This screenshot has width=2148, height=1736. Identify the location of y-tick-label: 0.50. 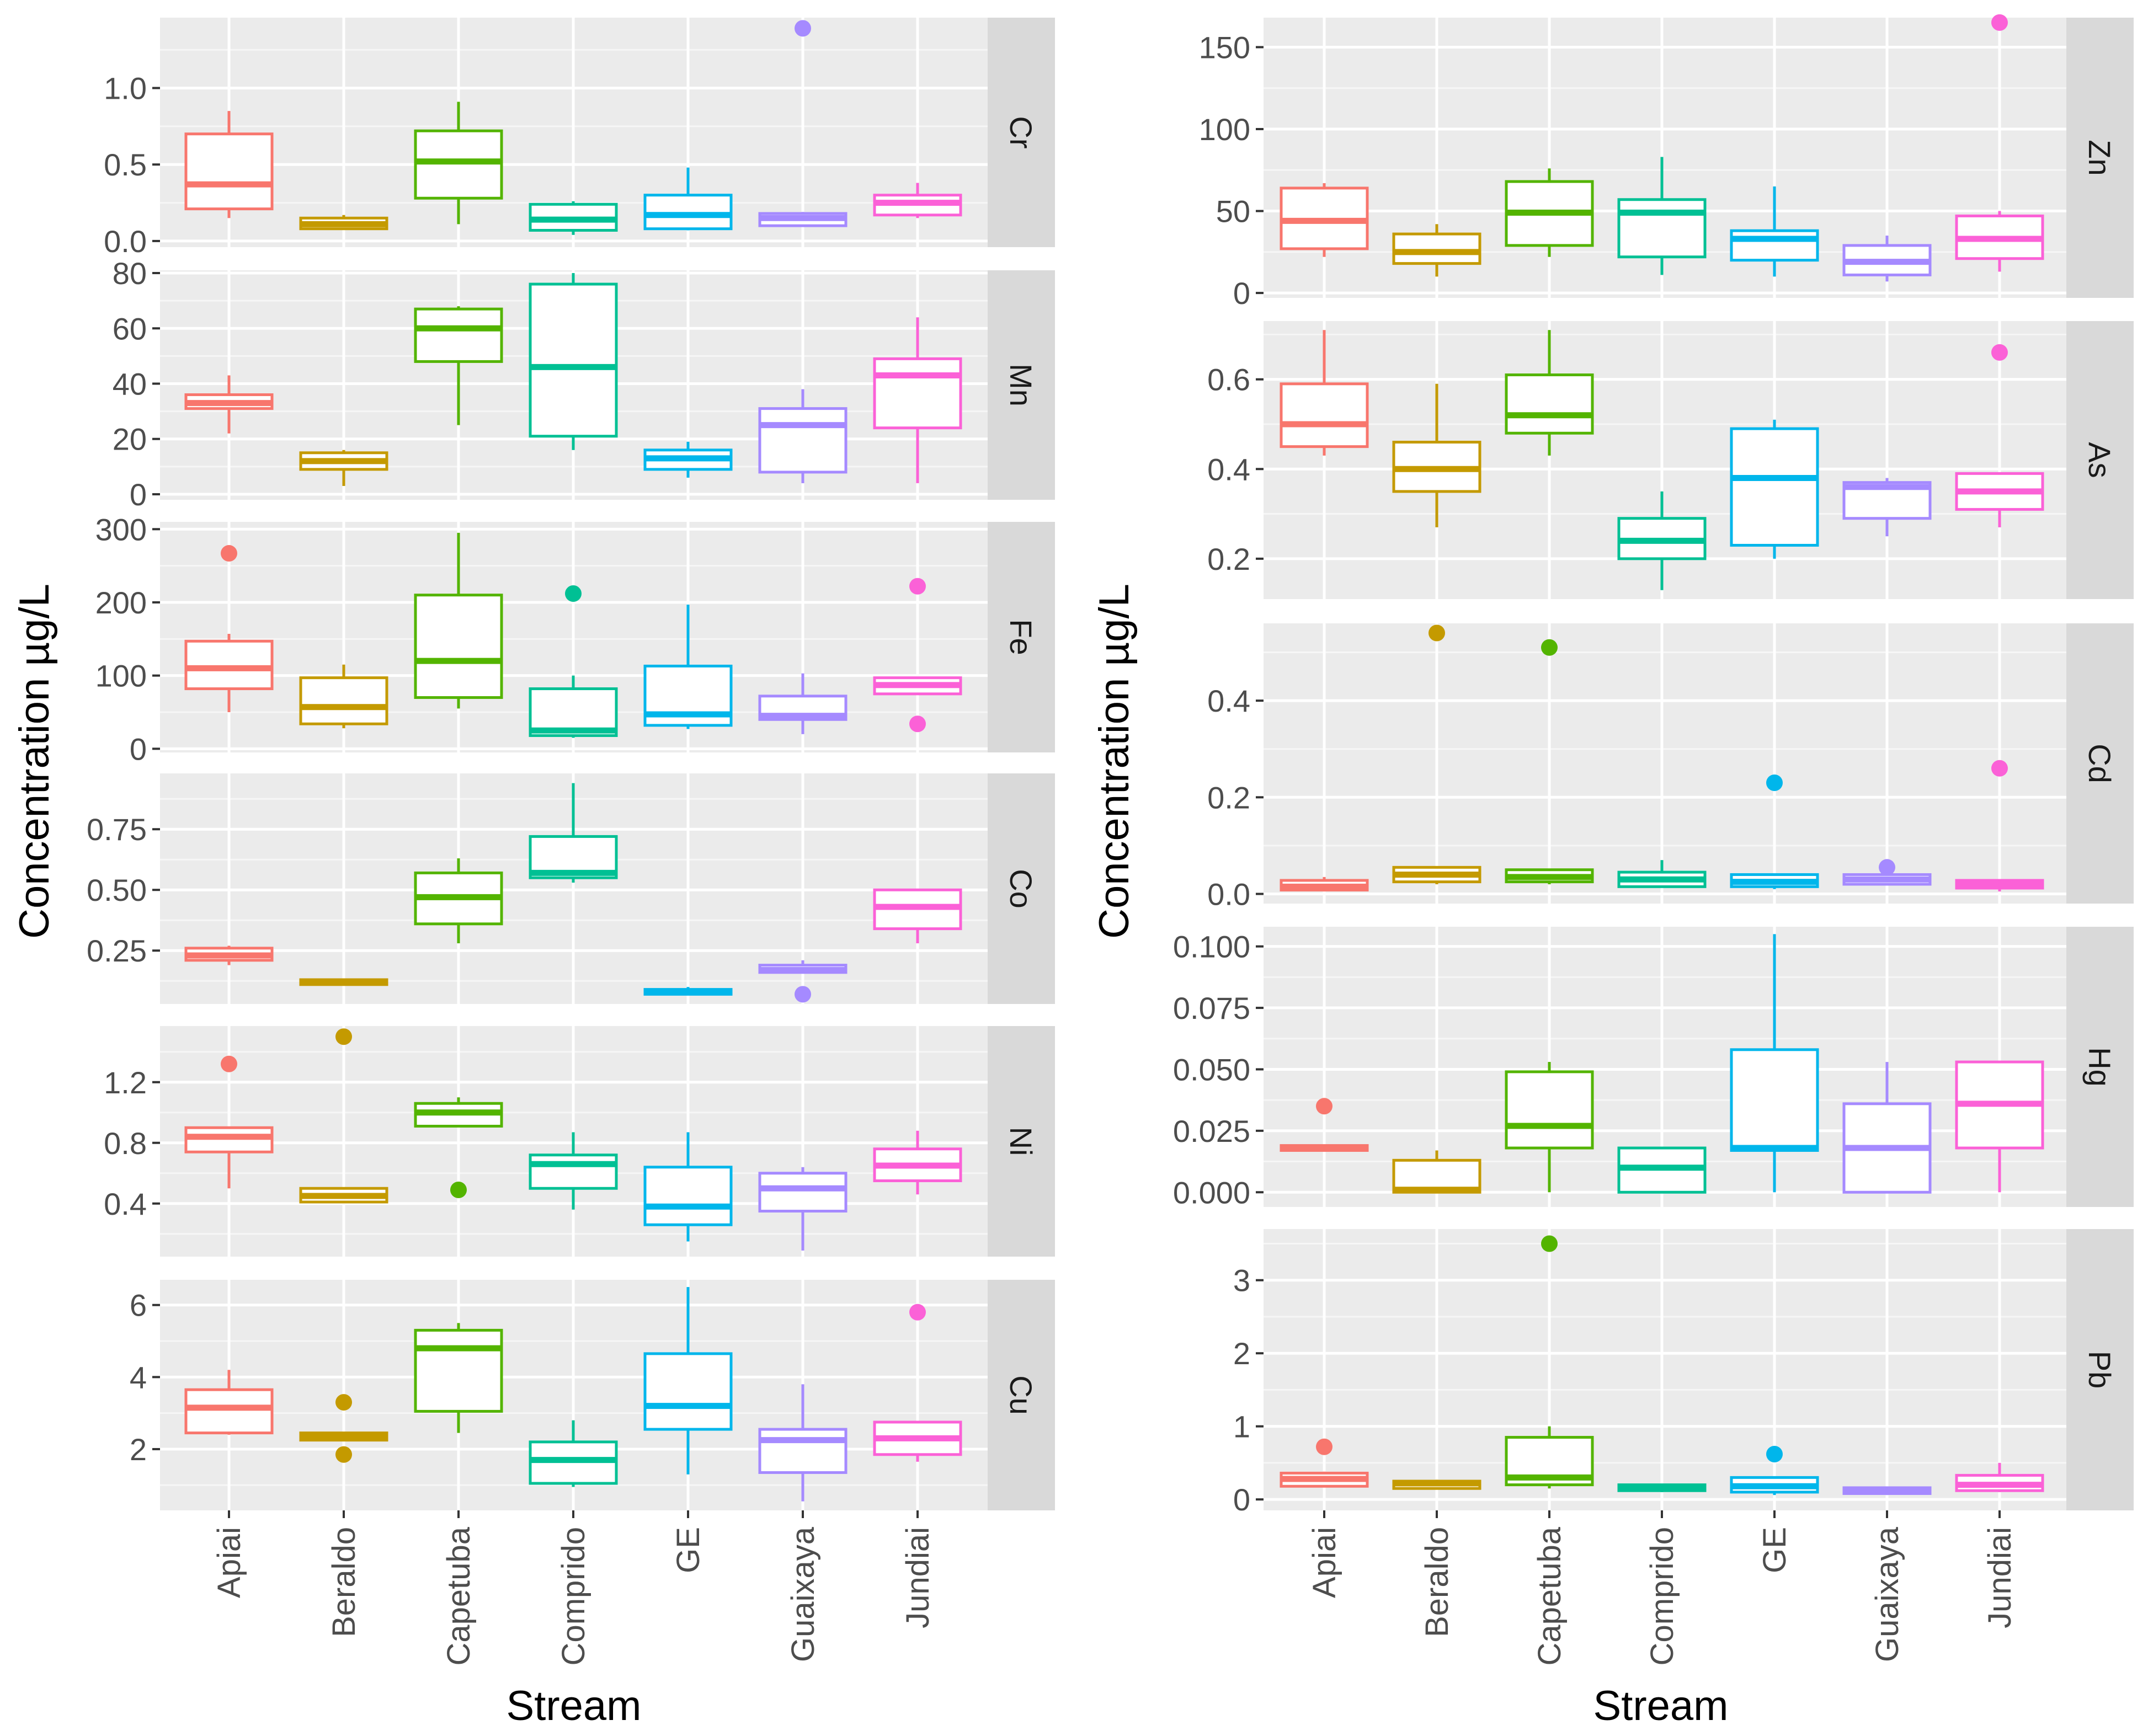
(117, 890).